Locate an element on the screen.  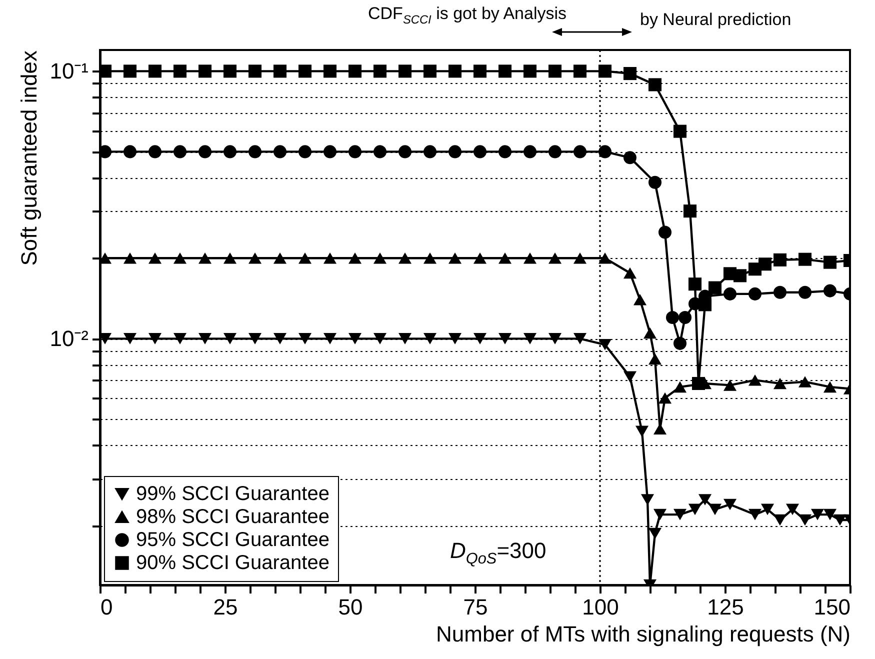
legend-label: 99% SCCI Guarantee is located at coordinates (233, 494).